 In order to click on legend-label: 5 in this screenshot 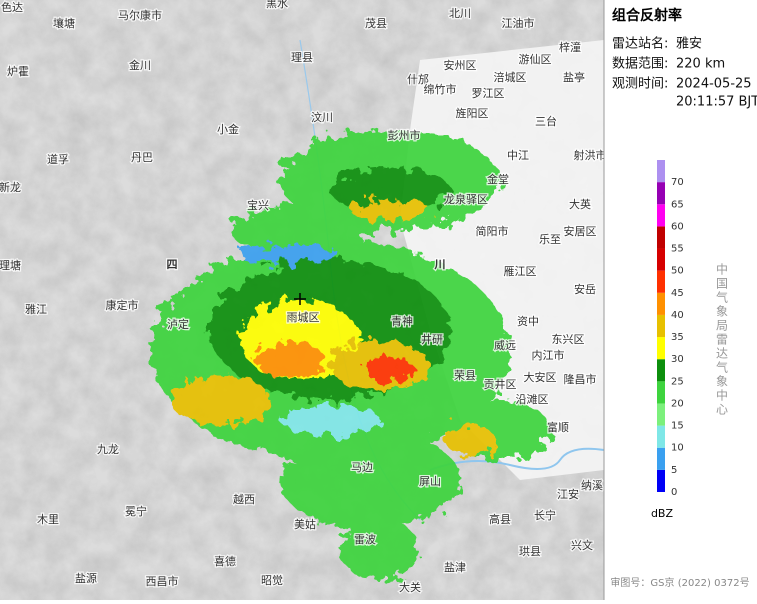, I will do `click(674, 470)`.